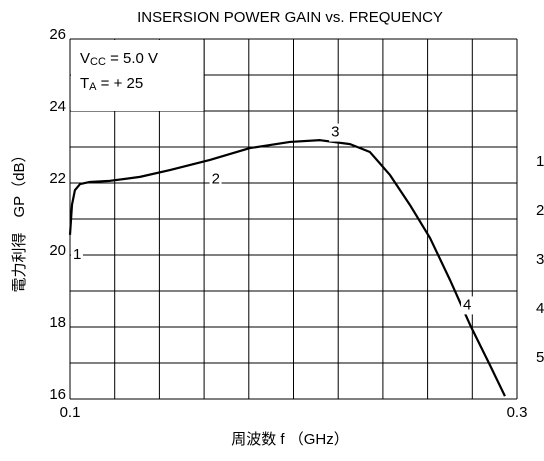  Describe the element at coordinates (540, 161) in the screenshot. I see `side-label: 1` at that location.